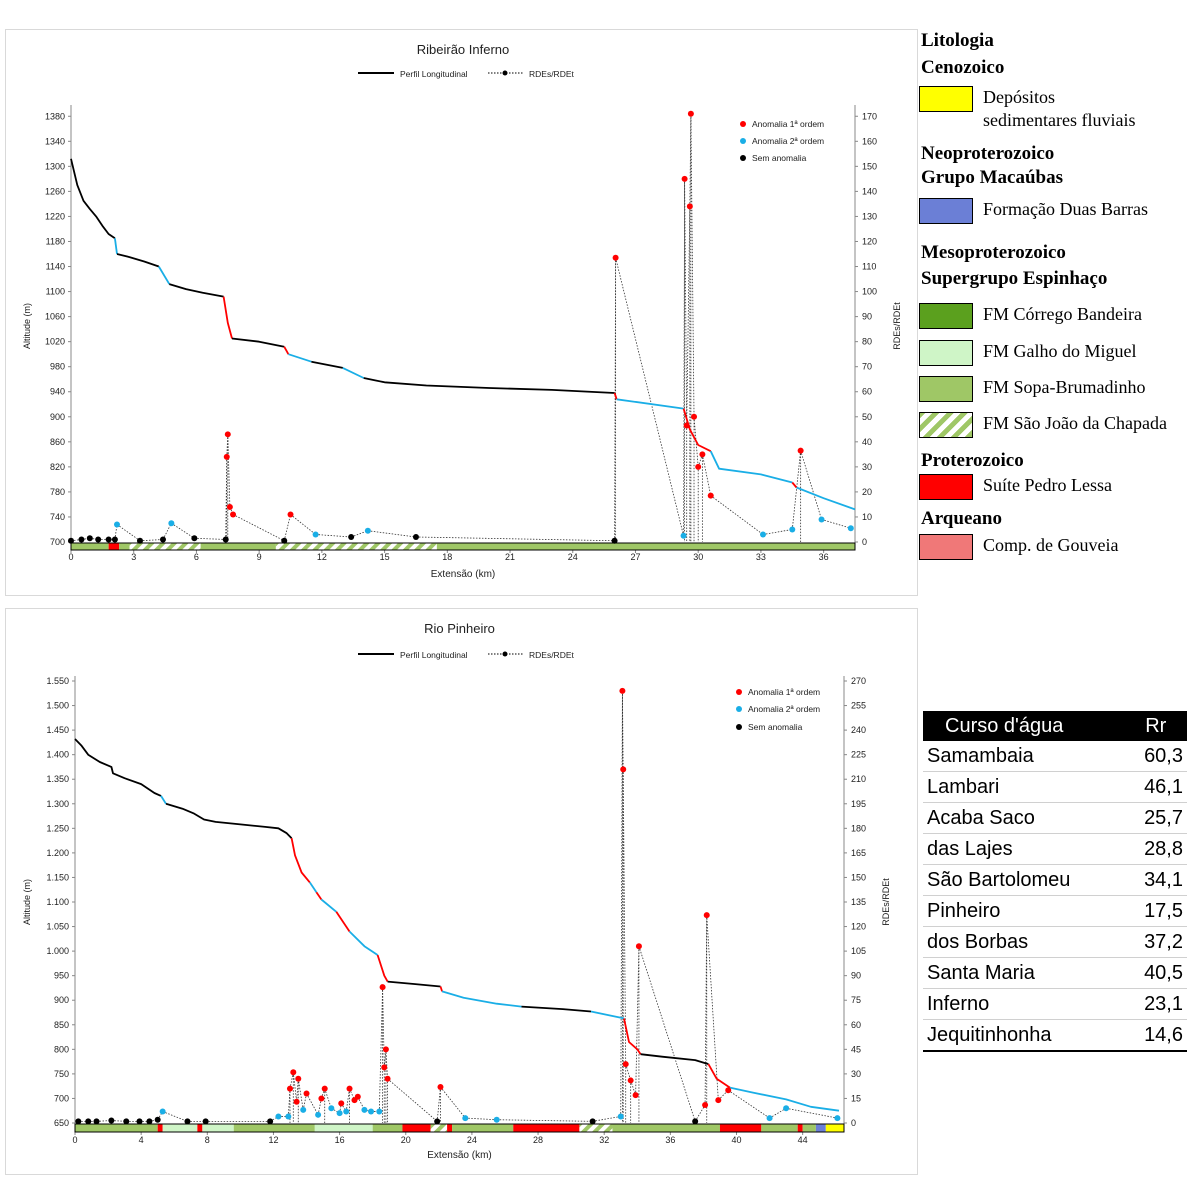  What do you see at coordinates (1055, 726) in the screenshot?
I see `rr-table-header: Curso d'água Rr` at bounding box center [1055, 726].